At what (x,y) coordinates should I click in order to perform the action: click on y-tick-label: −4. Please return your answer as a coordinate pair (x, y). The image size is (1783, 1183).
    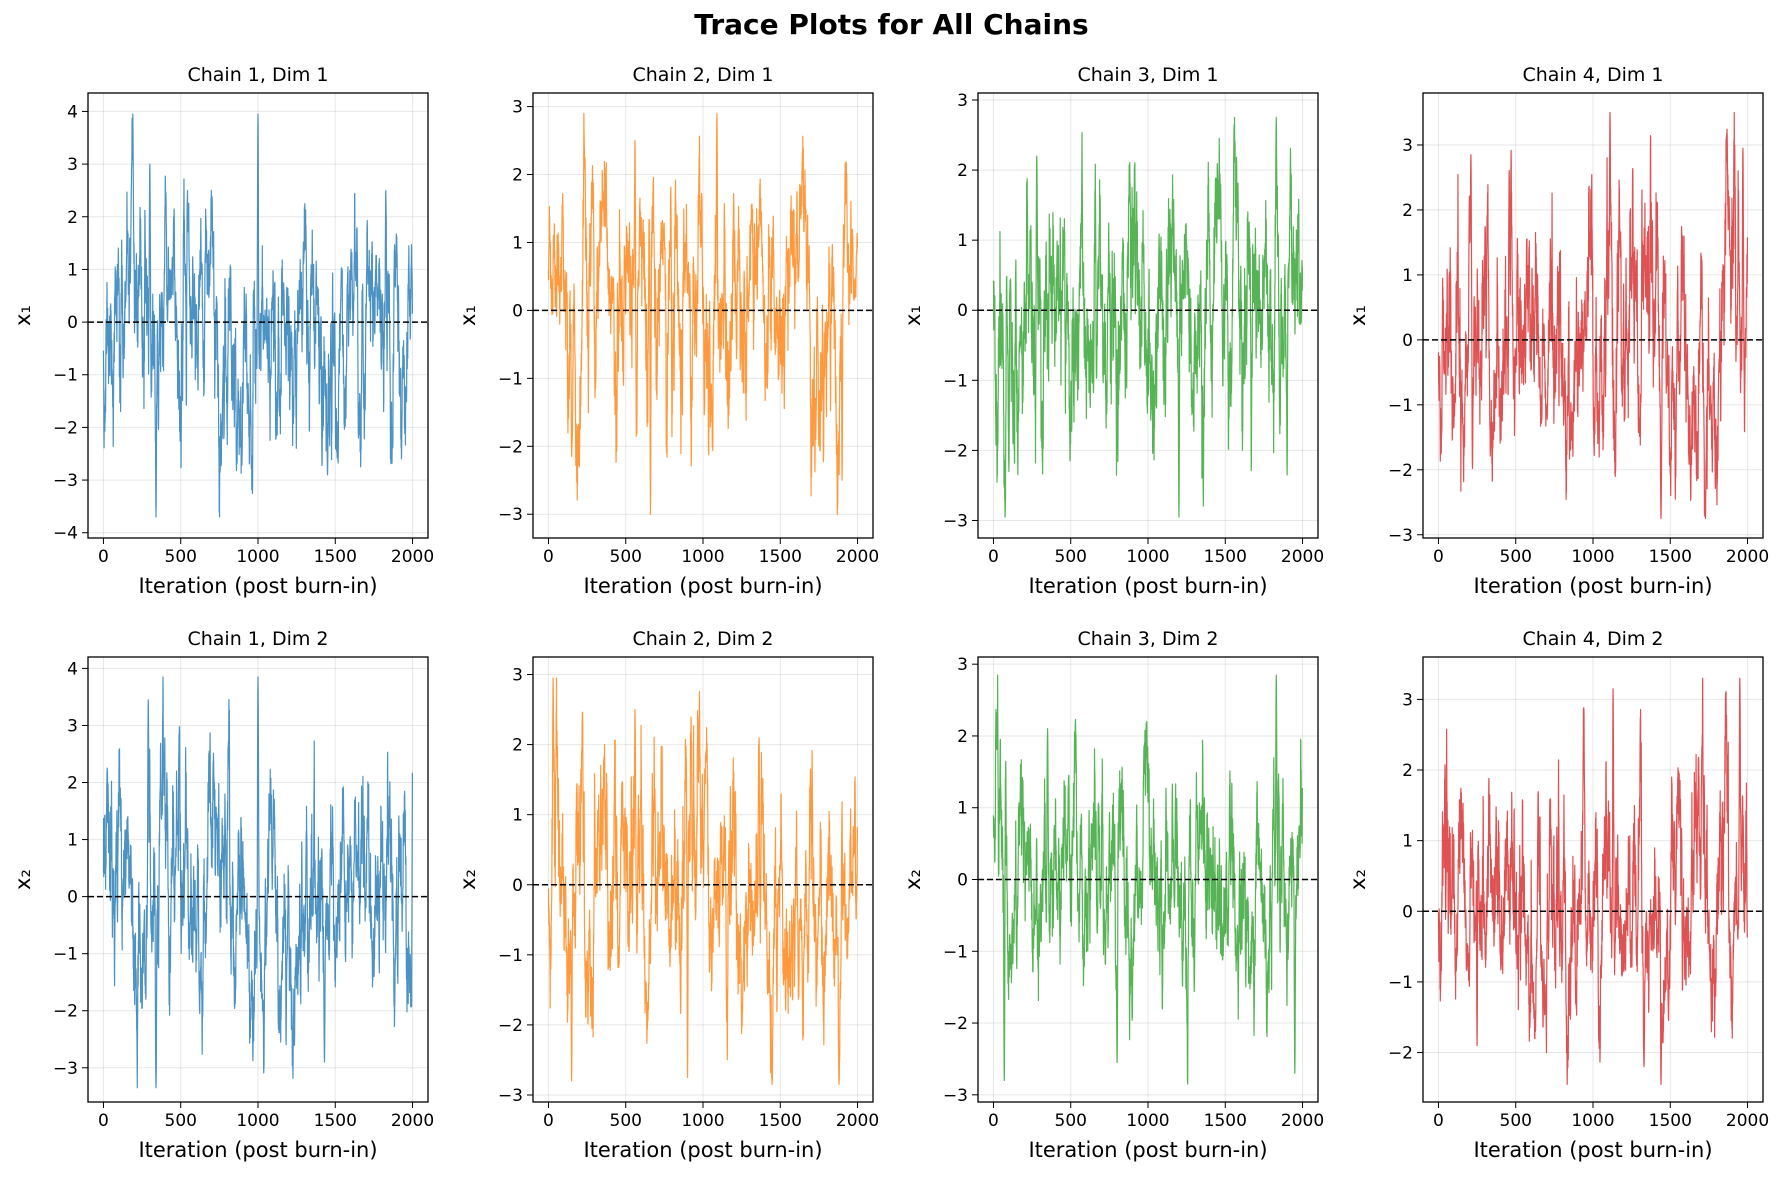
    Looking at the image, I should click on (65, 534).